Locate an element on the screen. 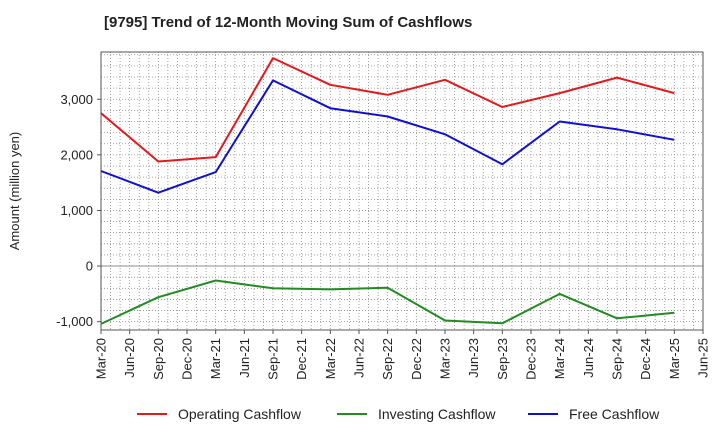  x-tick-label: Dec-24 is located at coordinates (645, 359).